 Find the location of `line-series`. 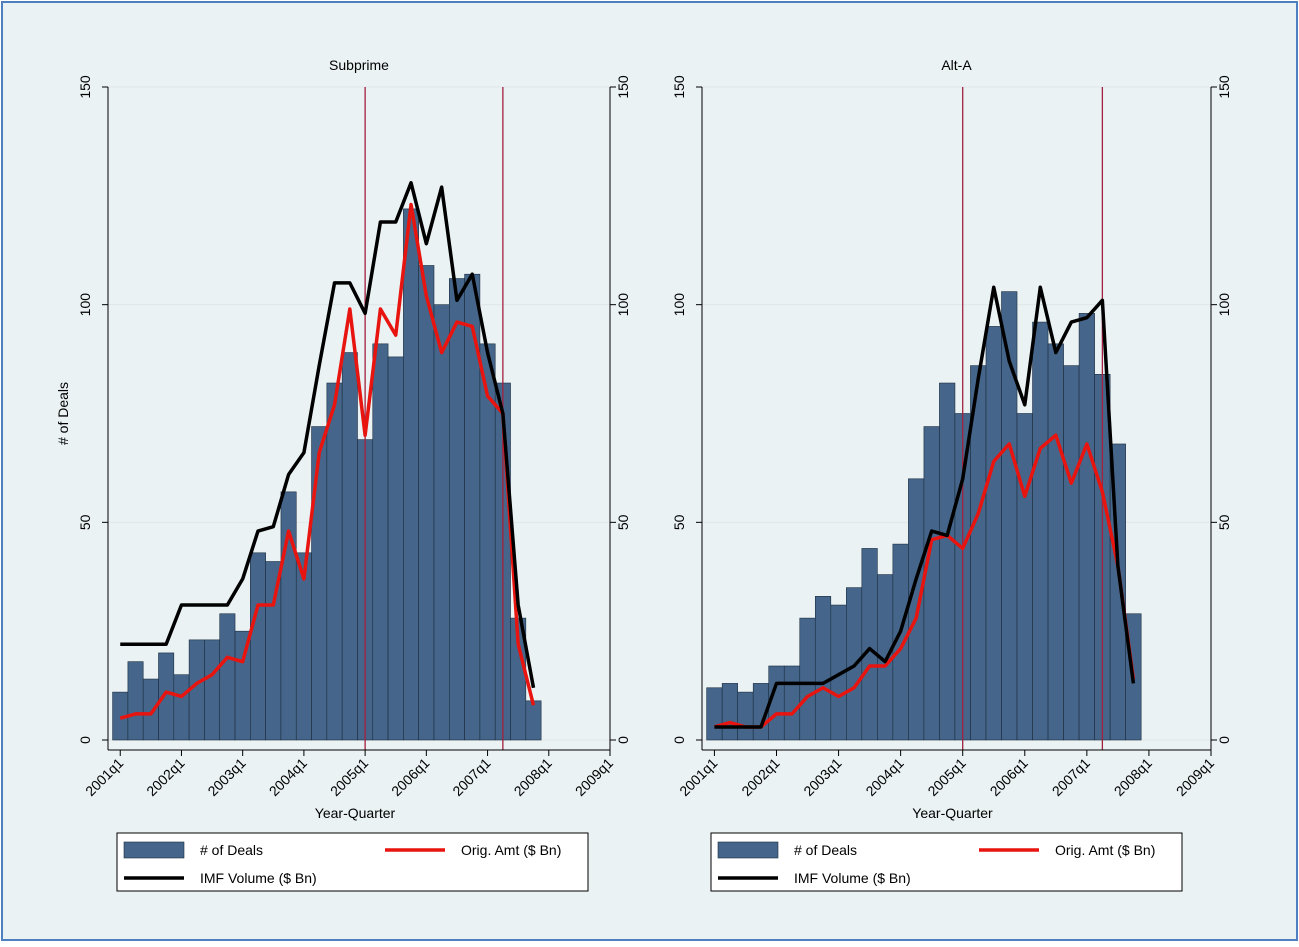

line-series is located at coordinates (924, 581).